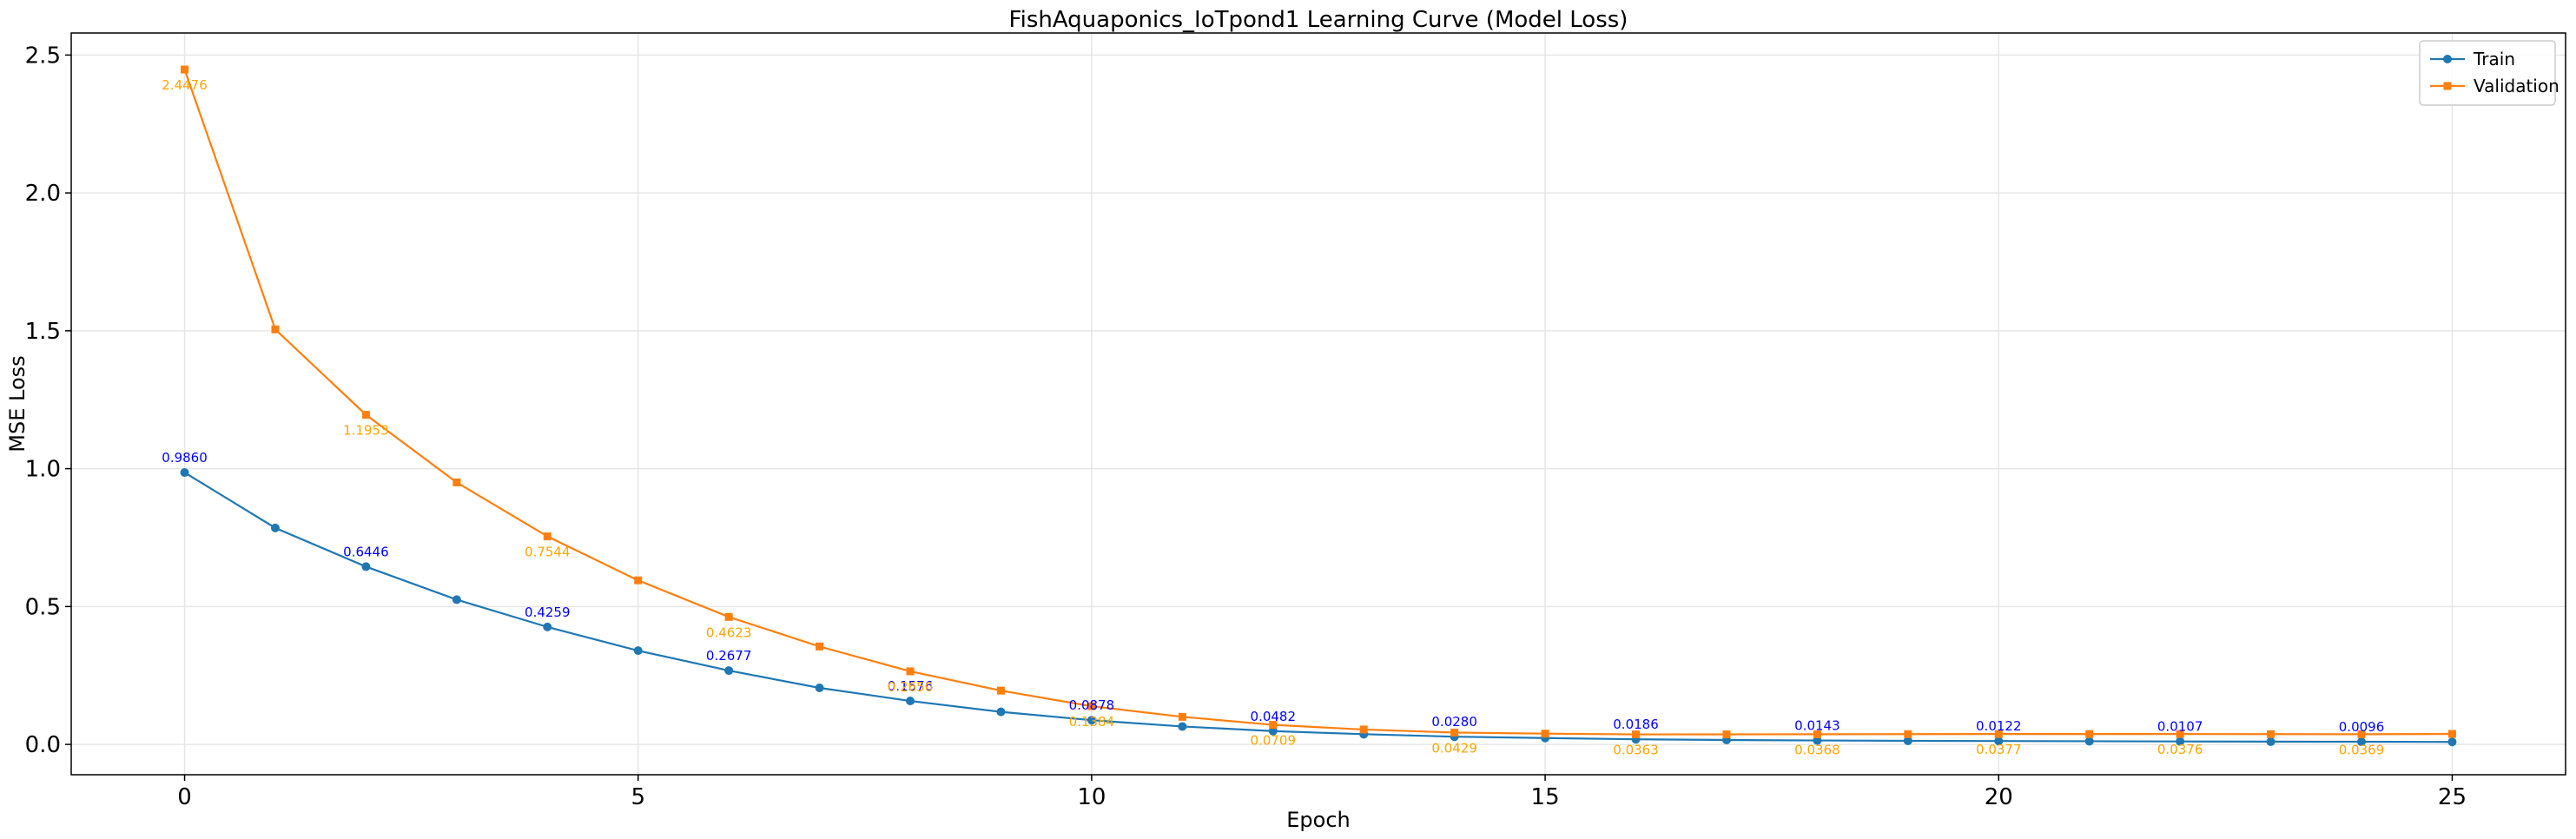 The height and width of the screenshot is (839, 2576). What do you see at coordinates (43, 332) in the screenshot?
I see `y-tick-label: 1.5` at bounding box center [43, 332].